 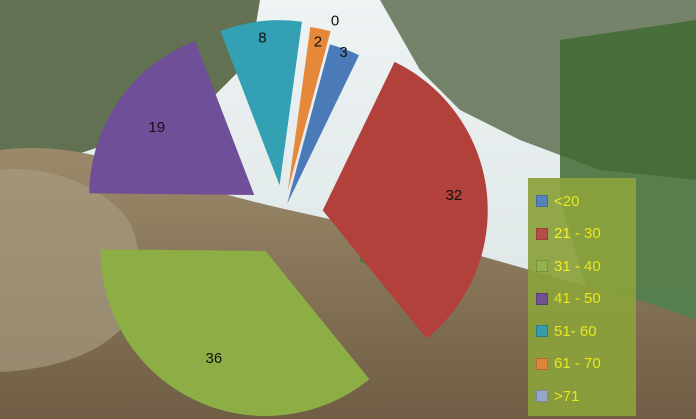 What do you see at coordinates (577, 298) in the screenshot?
I see `legend-label: 41 - 50` at bounding box center [577, 298].